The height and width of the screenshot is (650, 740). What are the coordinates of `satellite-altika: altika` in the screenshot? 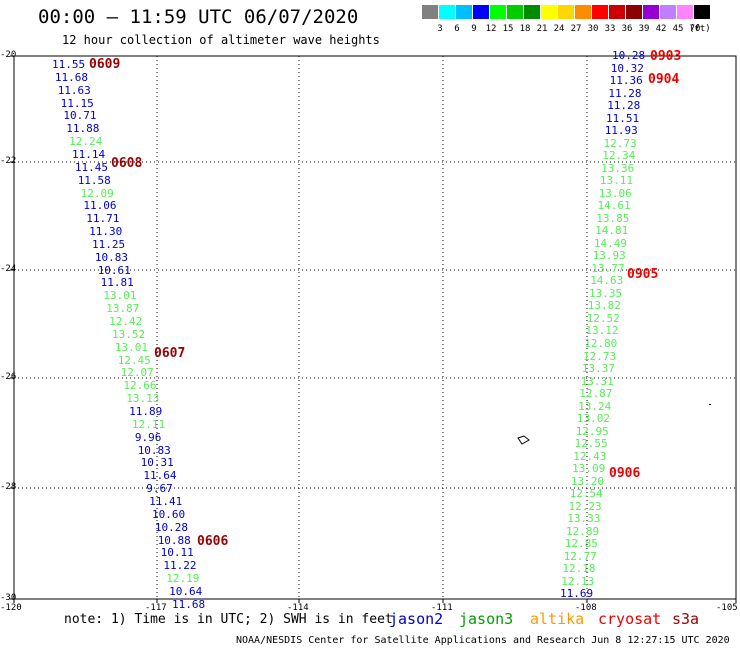 It's located at (557, 619).